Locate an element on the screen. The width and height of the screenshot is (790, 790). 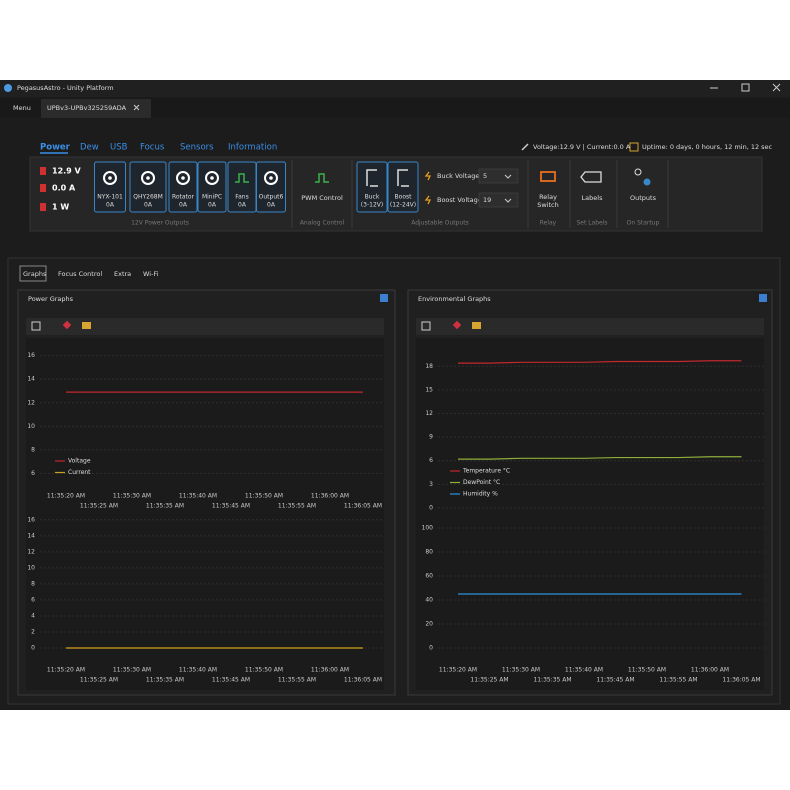
group-label: Set Labels is located at coordinates (591, 223).